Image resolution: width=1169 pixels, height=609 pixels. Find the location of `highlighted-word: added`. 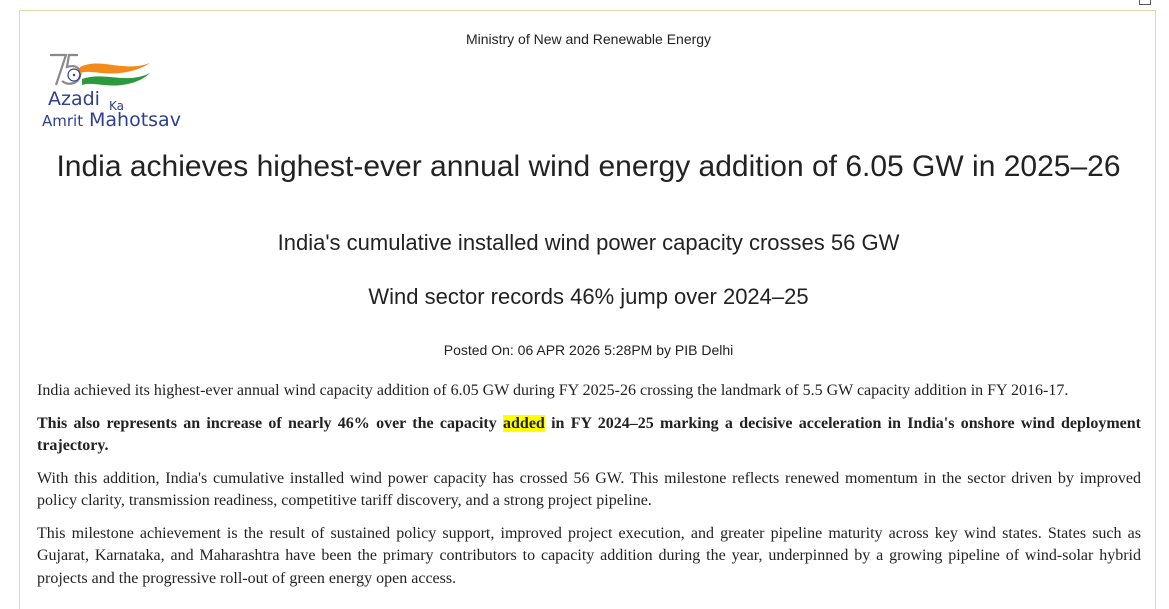

highlighted-word: added is located at coordinates (524, 423).